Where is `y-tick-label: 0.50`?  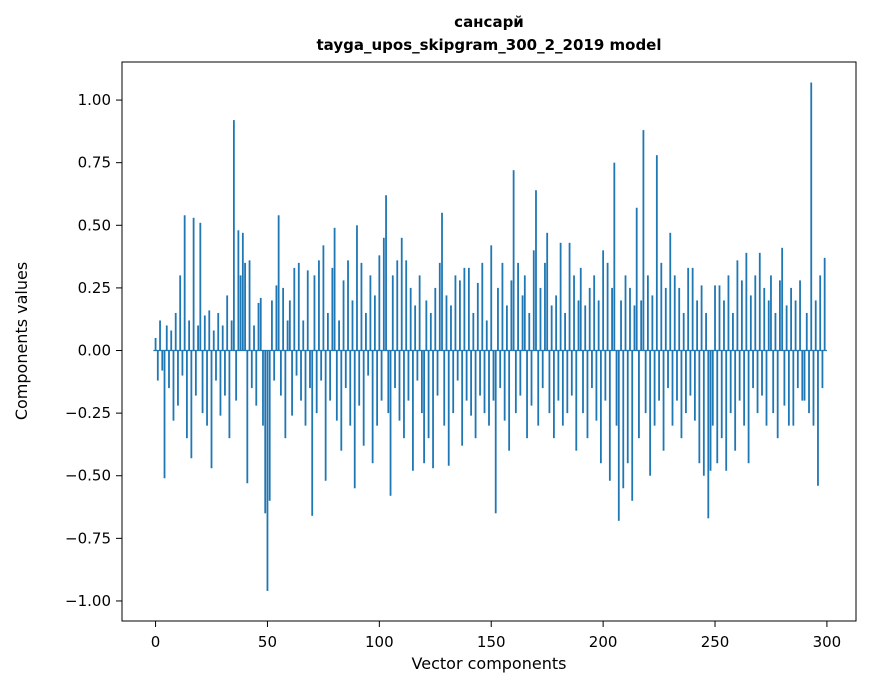
y-tick-label: 0.50 is located at coordinates (94, 225).